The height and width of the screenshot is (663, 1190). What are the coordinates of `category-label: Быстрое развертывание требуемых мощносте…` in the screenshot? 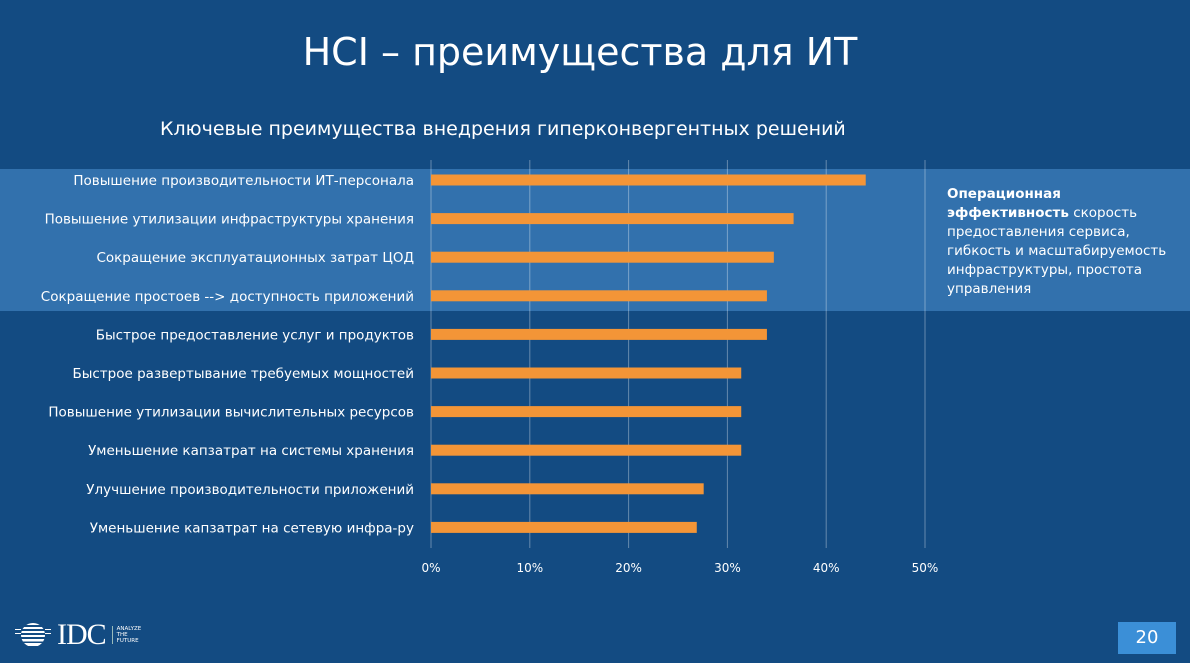 It's located at (243, 374).